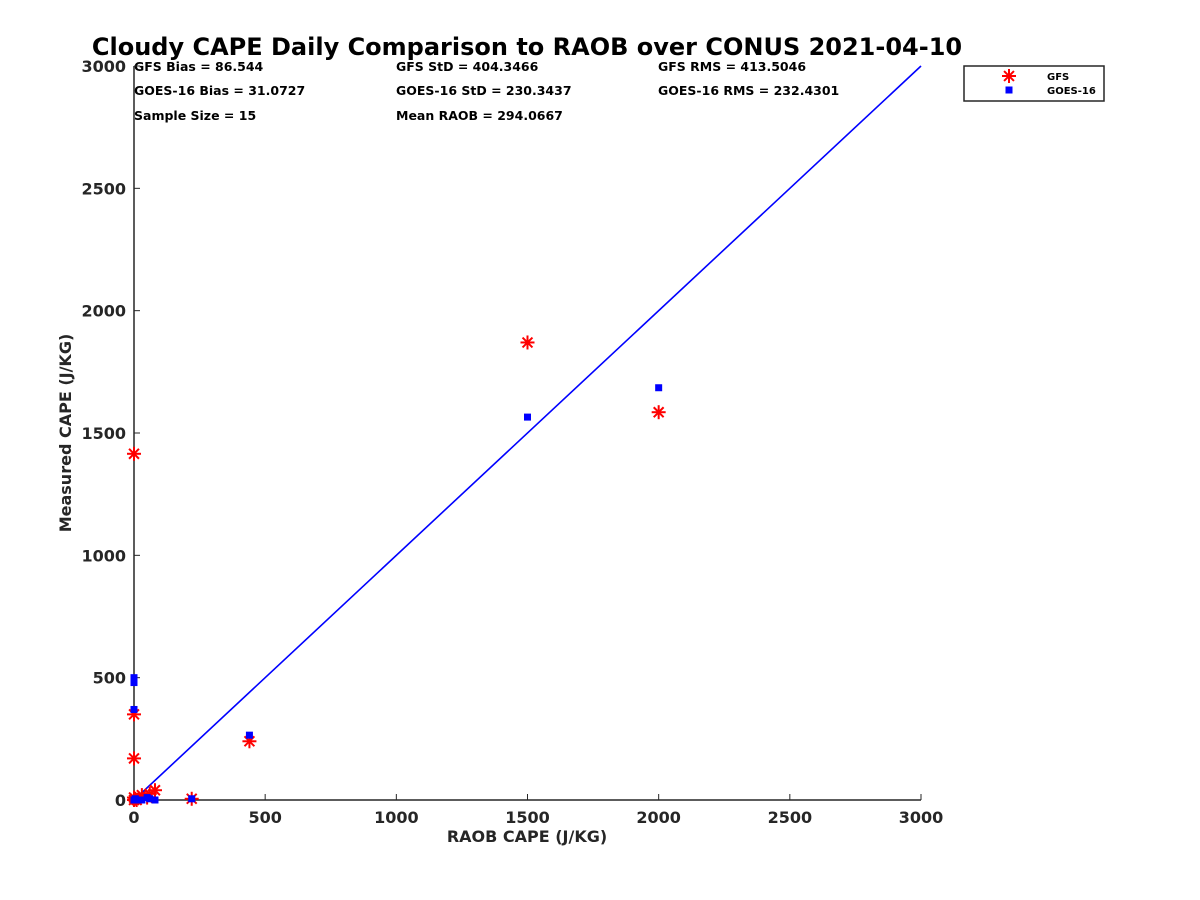  Describe the element at coordinates (133, 817) in the screenshot. I see `x-tick-label: 0` at that location.